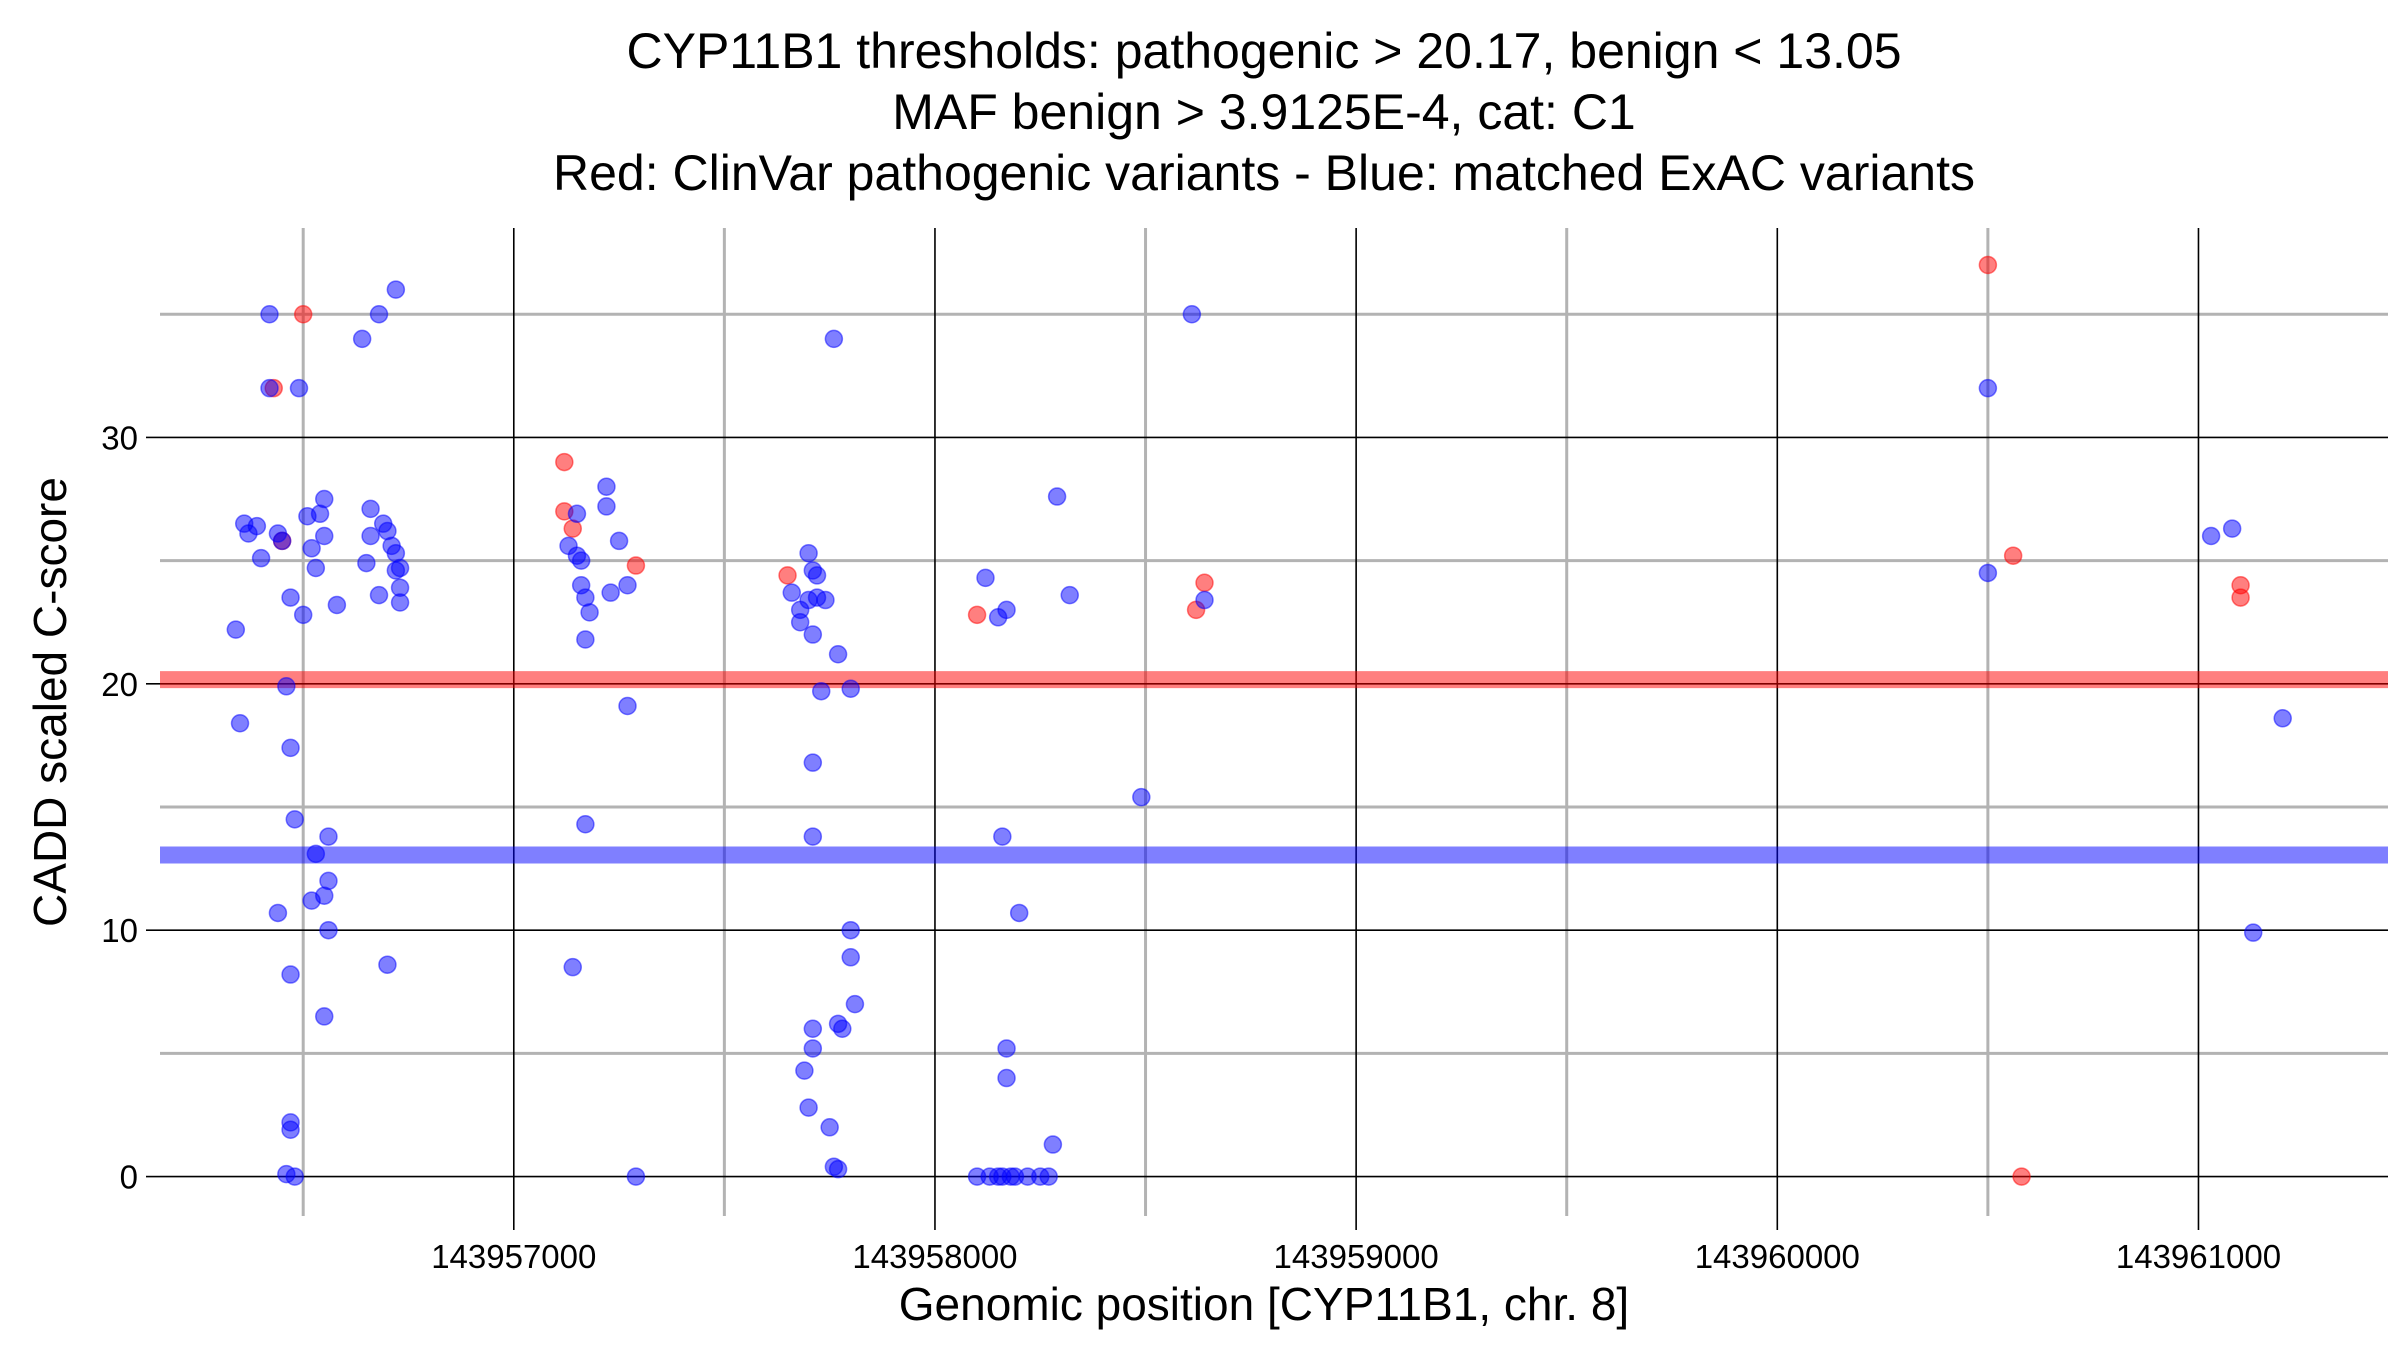  Describe the element at coordinates (130, 807) in the screenshot. I see `y-axis: 0 10 20 30` at that location.